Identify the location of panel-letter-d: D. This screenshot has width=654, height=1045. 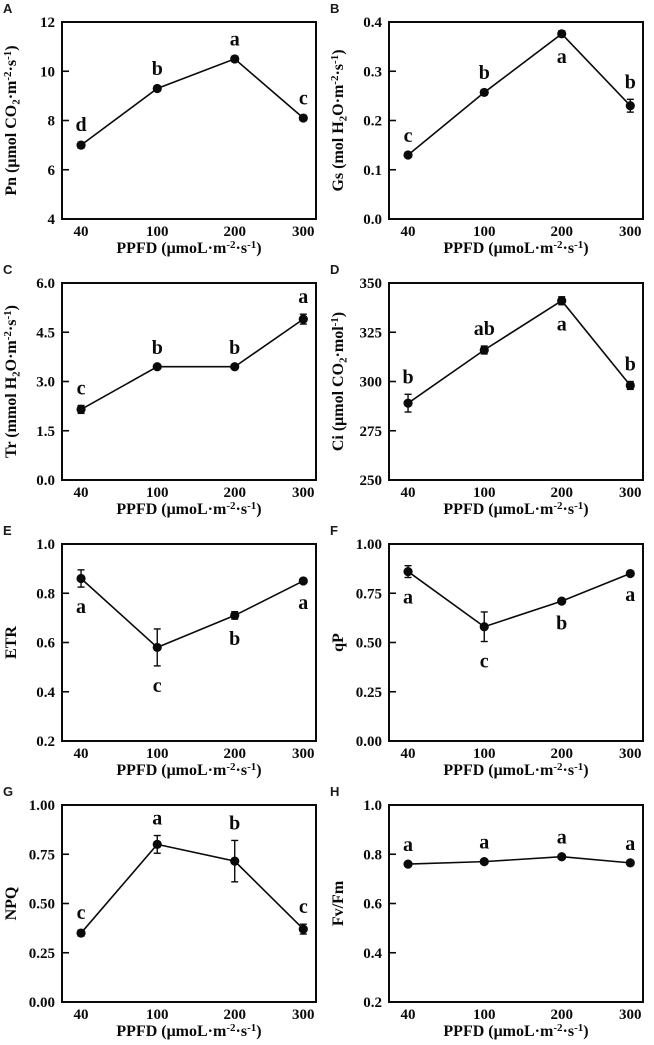
(335, 269).